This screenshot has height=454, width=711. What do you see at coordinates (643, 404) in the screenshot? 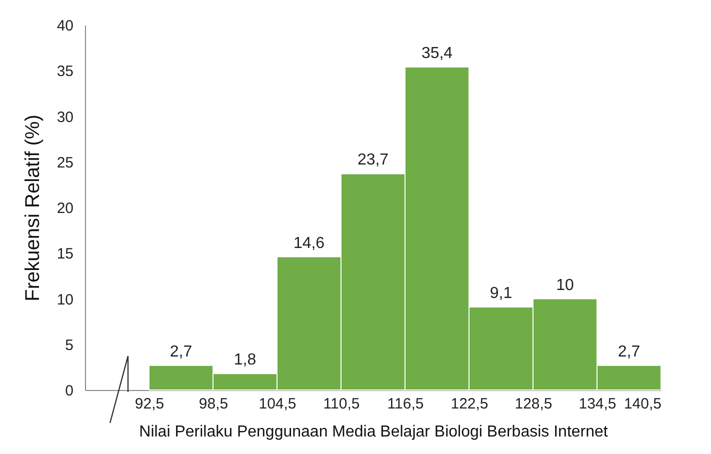
I see `x-tick-label: 140,5` at bounding box center [643, 404].